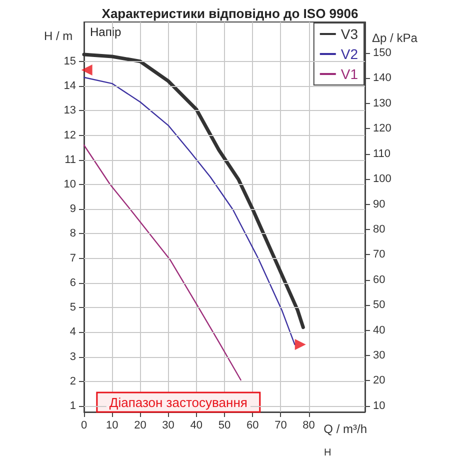 The image size is (460, 460). What do you see at coordinates (73, 282) in the screenshot?
I see `y-tick-label: 6` at bounding box center [73, 282].